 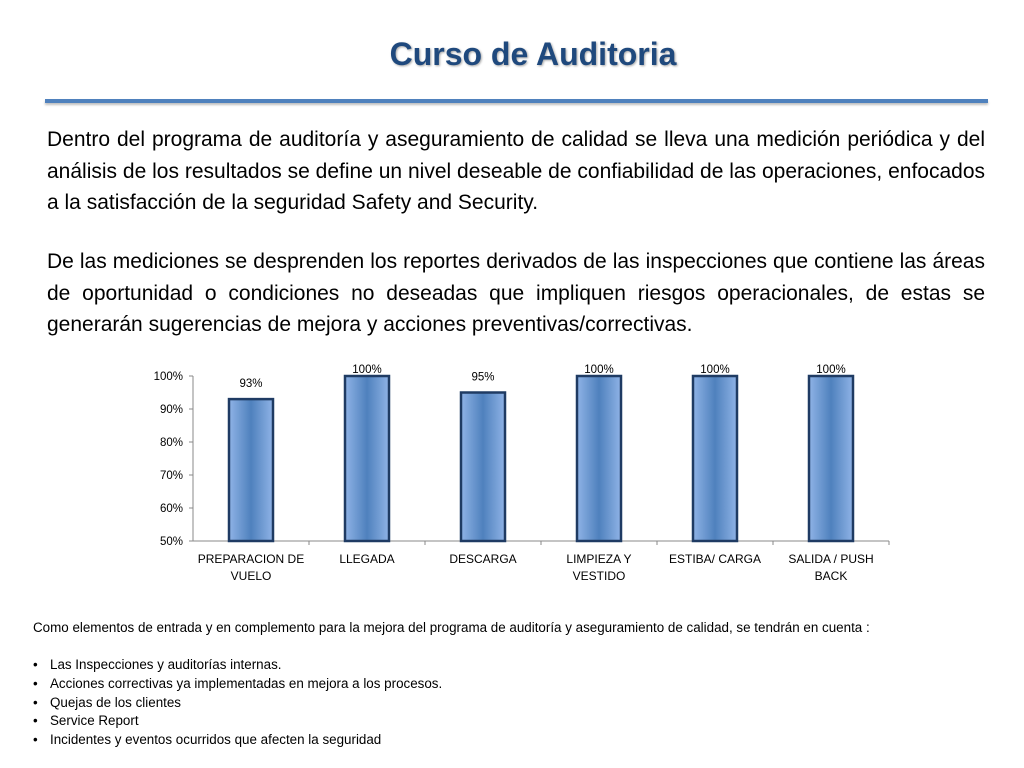 I want to click on bullet-item-customer-complaints: • Quejas de los clientes, so click(x=237, y=703).